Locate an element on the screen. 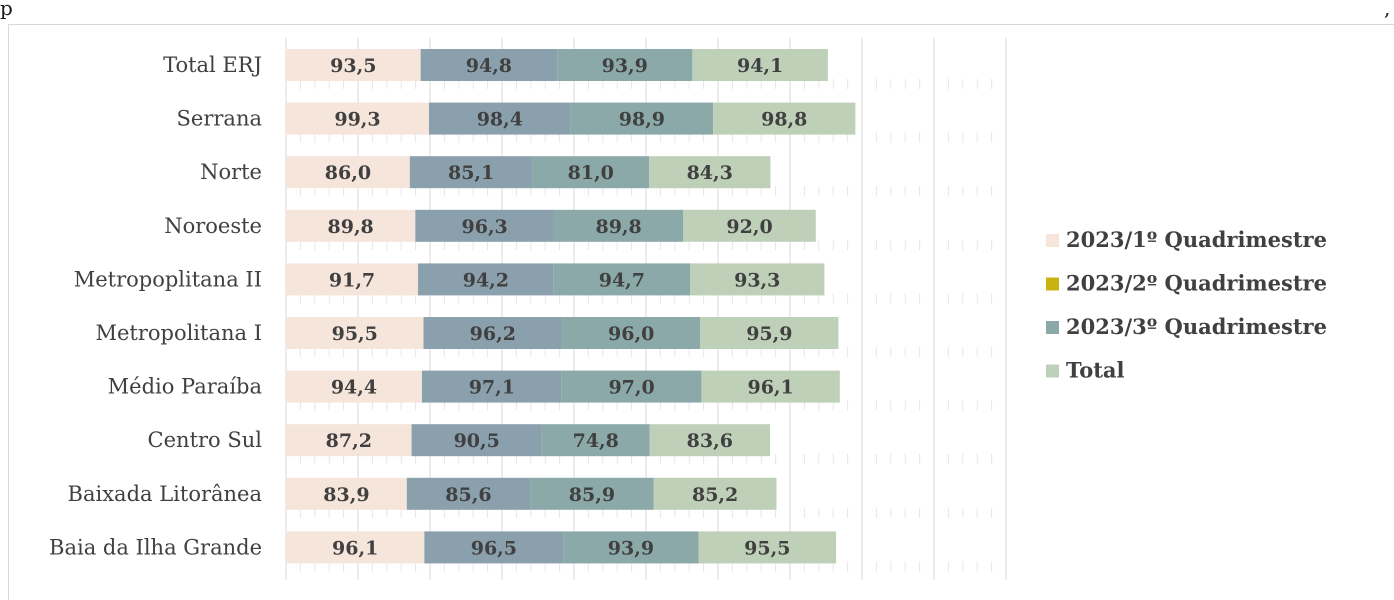  data-label: 96,3 is located at coordinates (485, 227).